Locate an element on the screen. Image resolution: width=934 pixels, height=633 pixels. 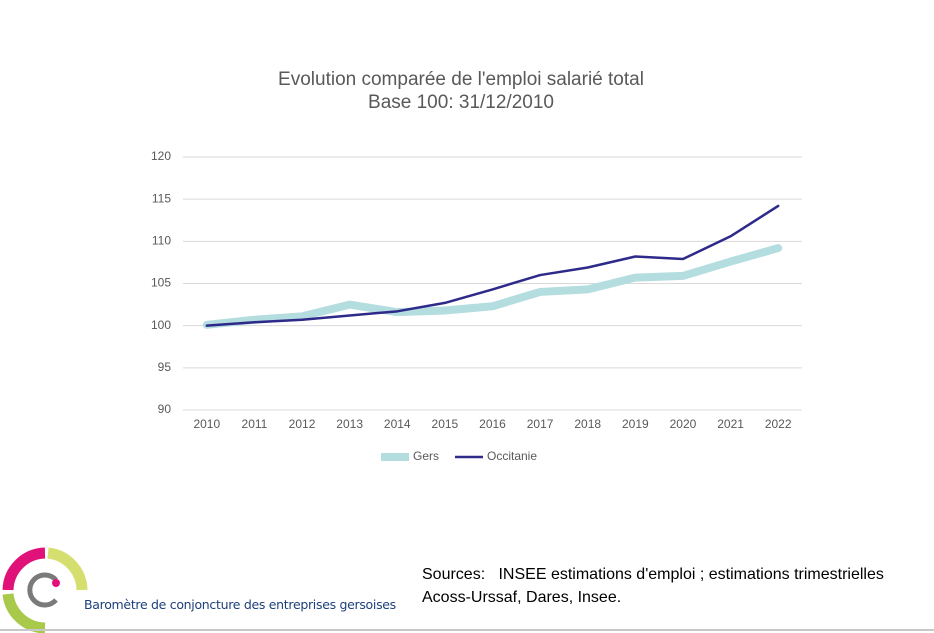
y-tick-label: 95 is located at coordinates (165, 367).